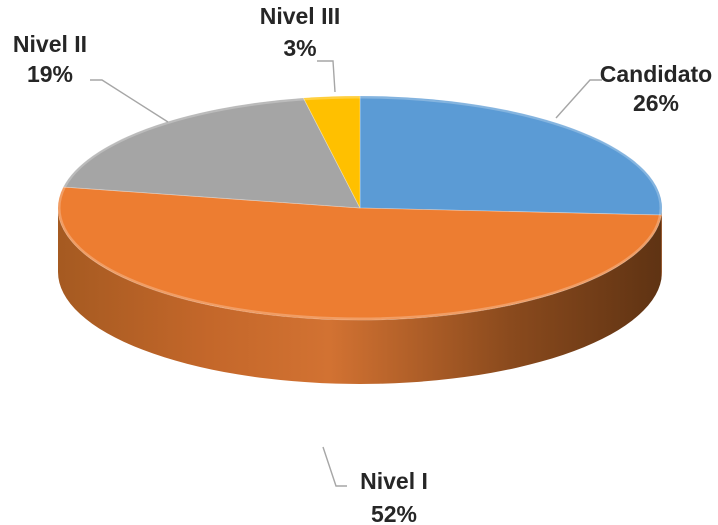 The height and width of the screenshot is (525, 718). Describe the element at coordinates (394, 513) in the screenshot. I see `value-label-nivel-i: 52%` at that location.